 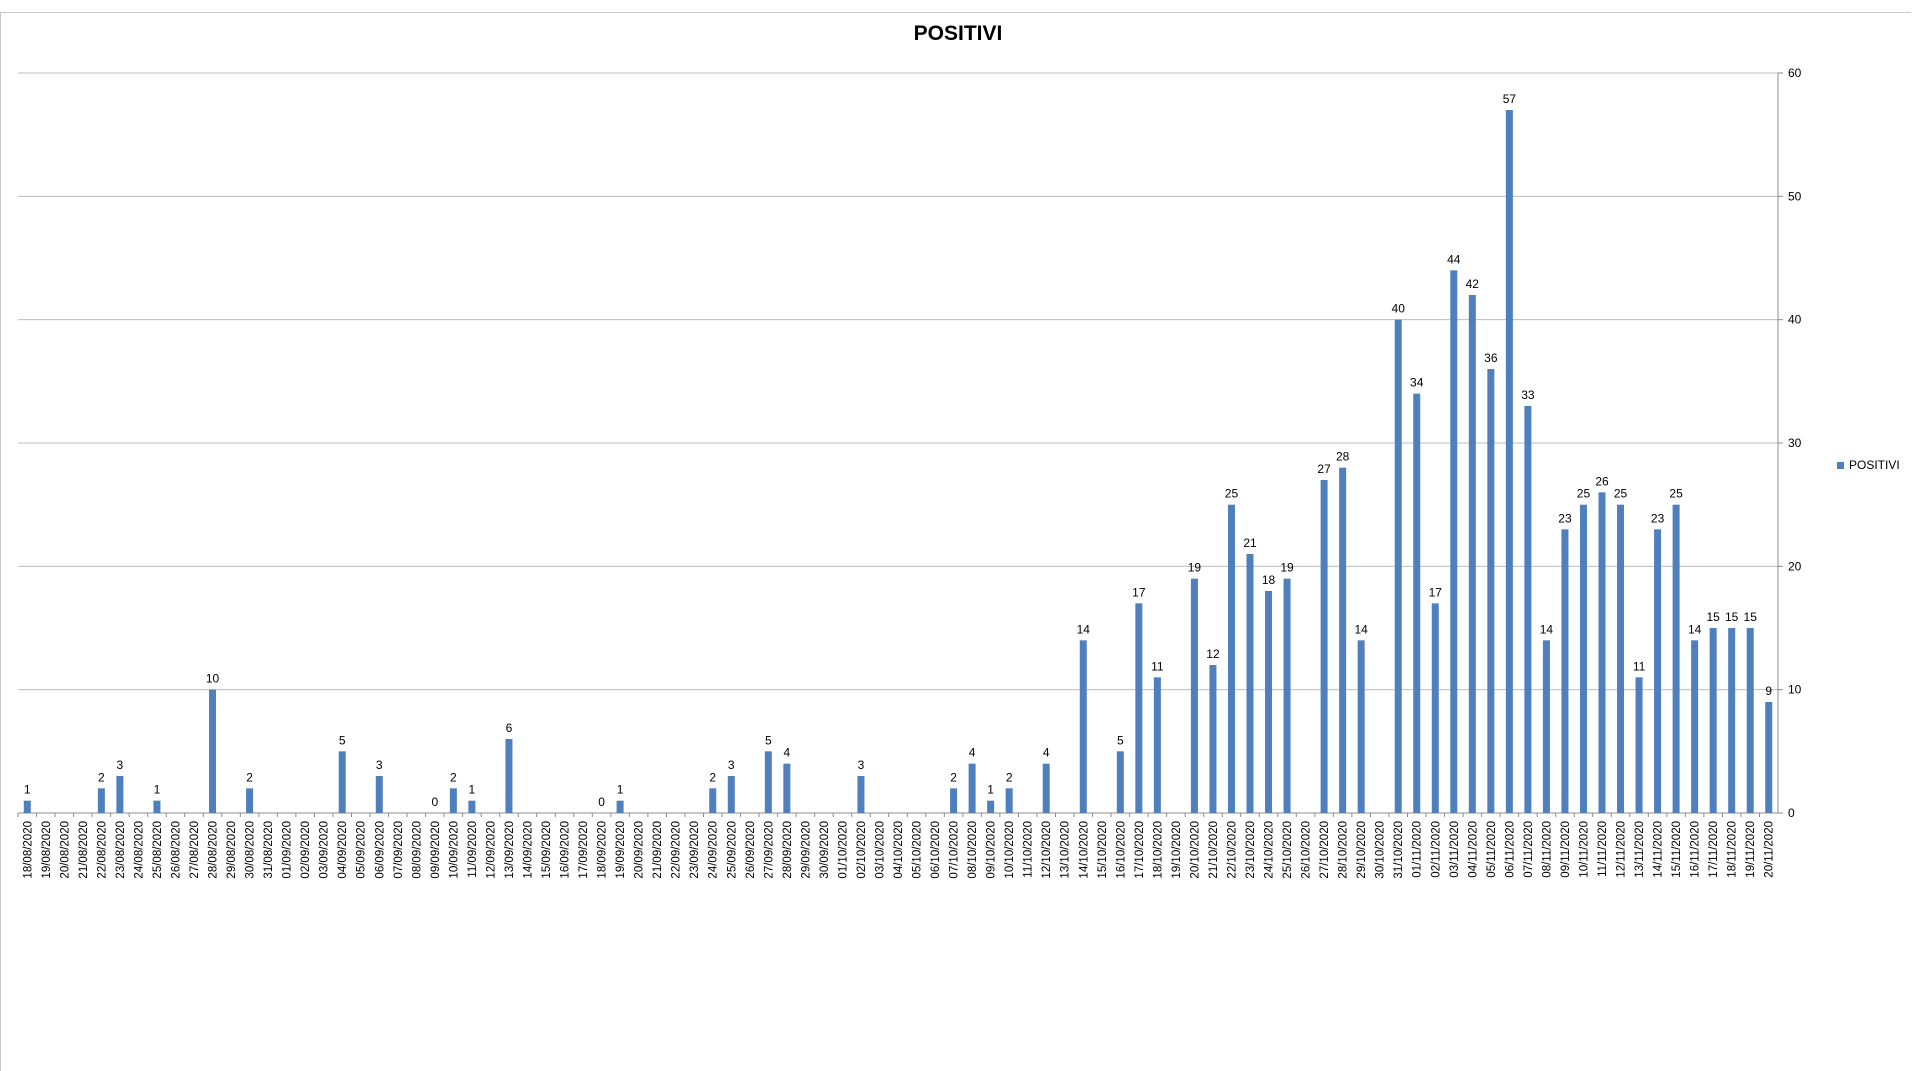 What do you see at coordinates (1603, 849) in the screenshot?
I see `x-tick-label: 11/11/2020` at bounding box center [1603, 849].